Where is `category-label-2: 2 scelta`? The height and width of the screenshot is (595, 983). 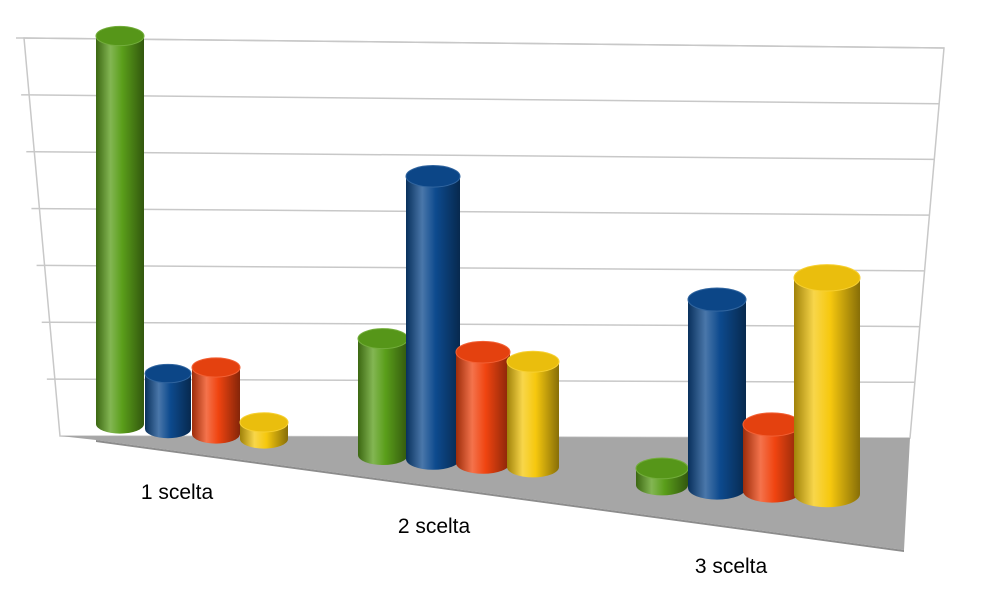
category-label-2: 2 scelta is located at coordinates (434, 526).